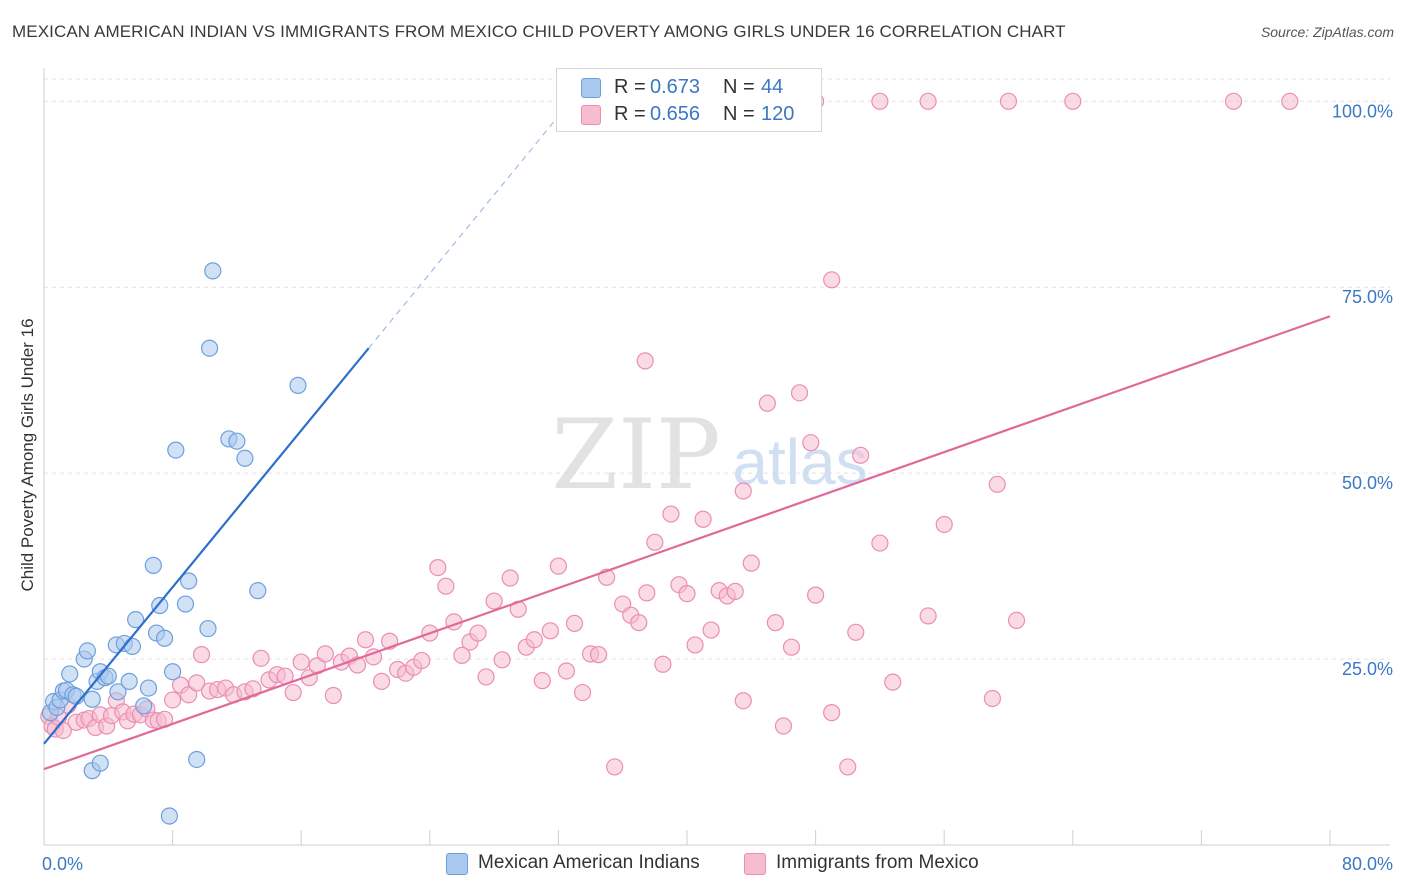 This screenshot has width=1406, height=892. What do you see at coordinates (675, 114) in the screenshot?
I see `legend-r-value: 0.656` at bounding box center [675, 114].